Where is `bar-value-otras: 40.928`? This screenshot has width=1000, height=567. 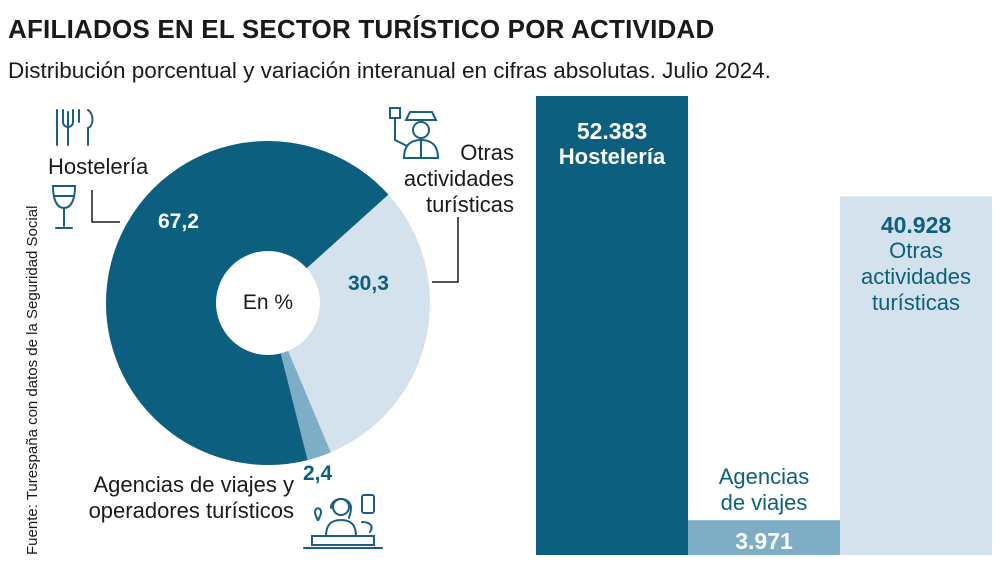 bar-value-otras: 40.928 is located at coordinates (916, 225).